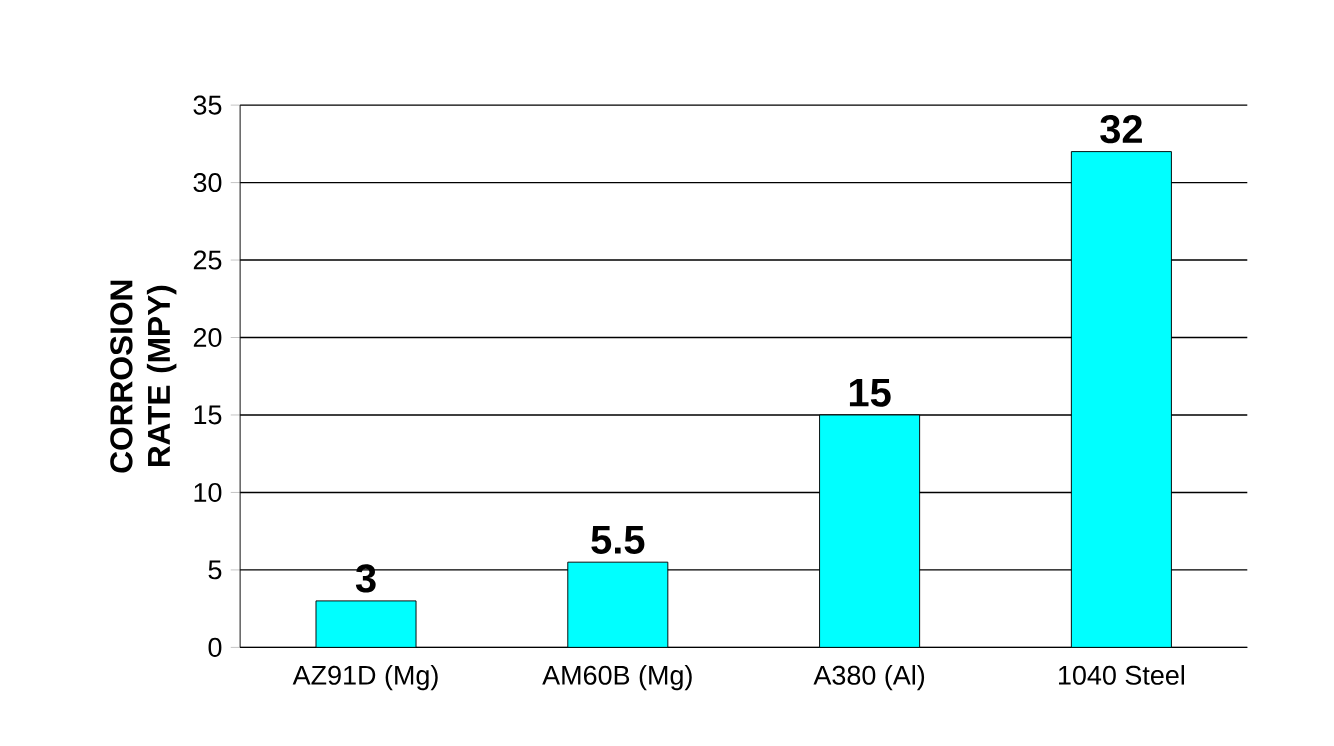 The width and height of the screenshot is (1334, 746). I want to click on x-tick-label: AM60B (Mg), so click(617, 678).